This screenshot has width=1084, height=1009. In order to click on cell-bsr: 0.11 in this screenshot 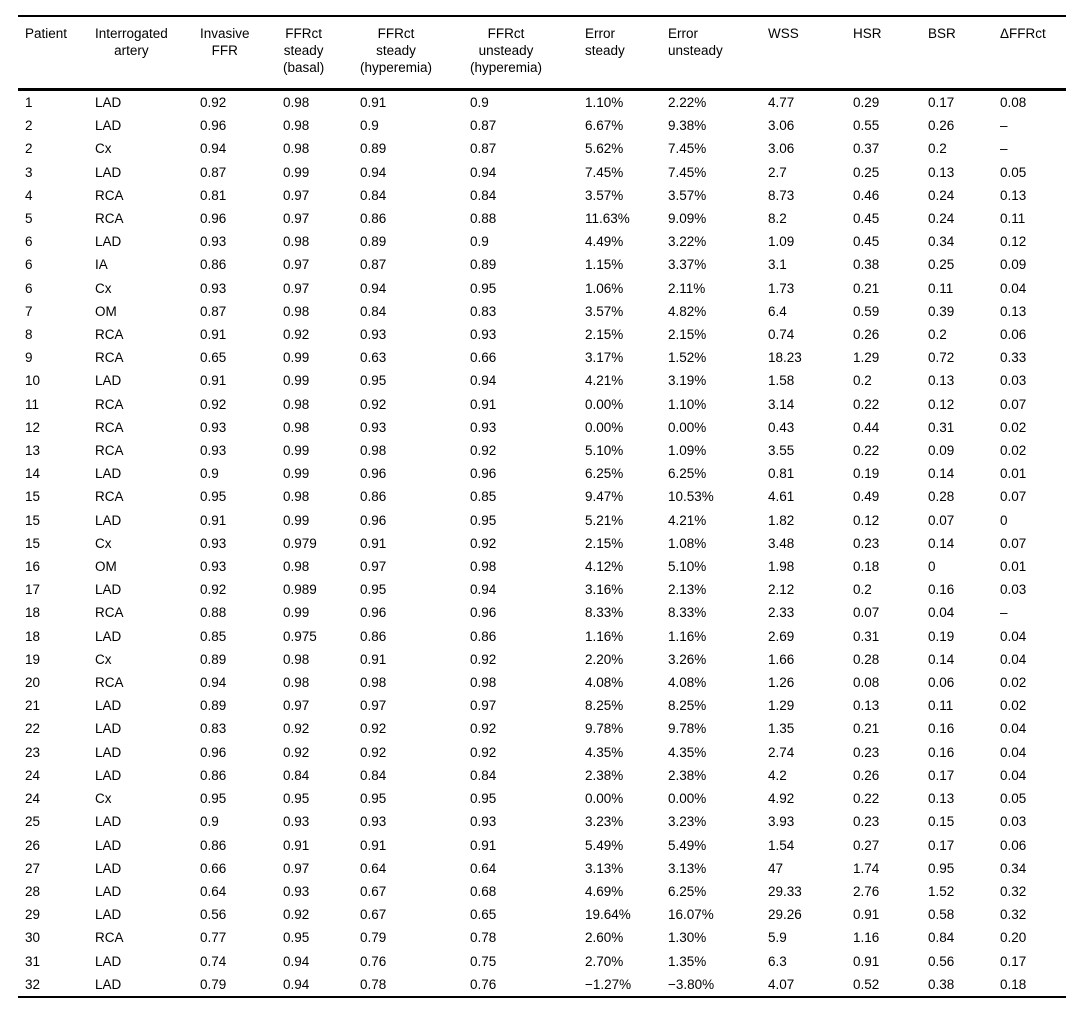, I will do `click(941, 288)`.